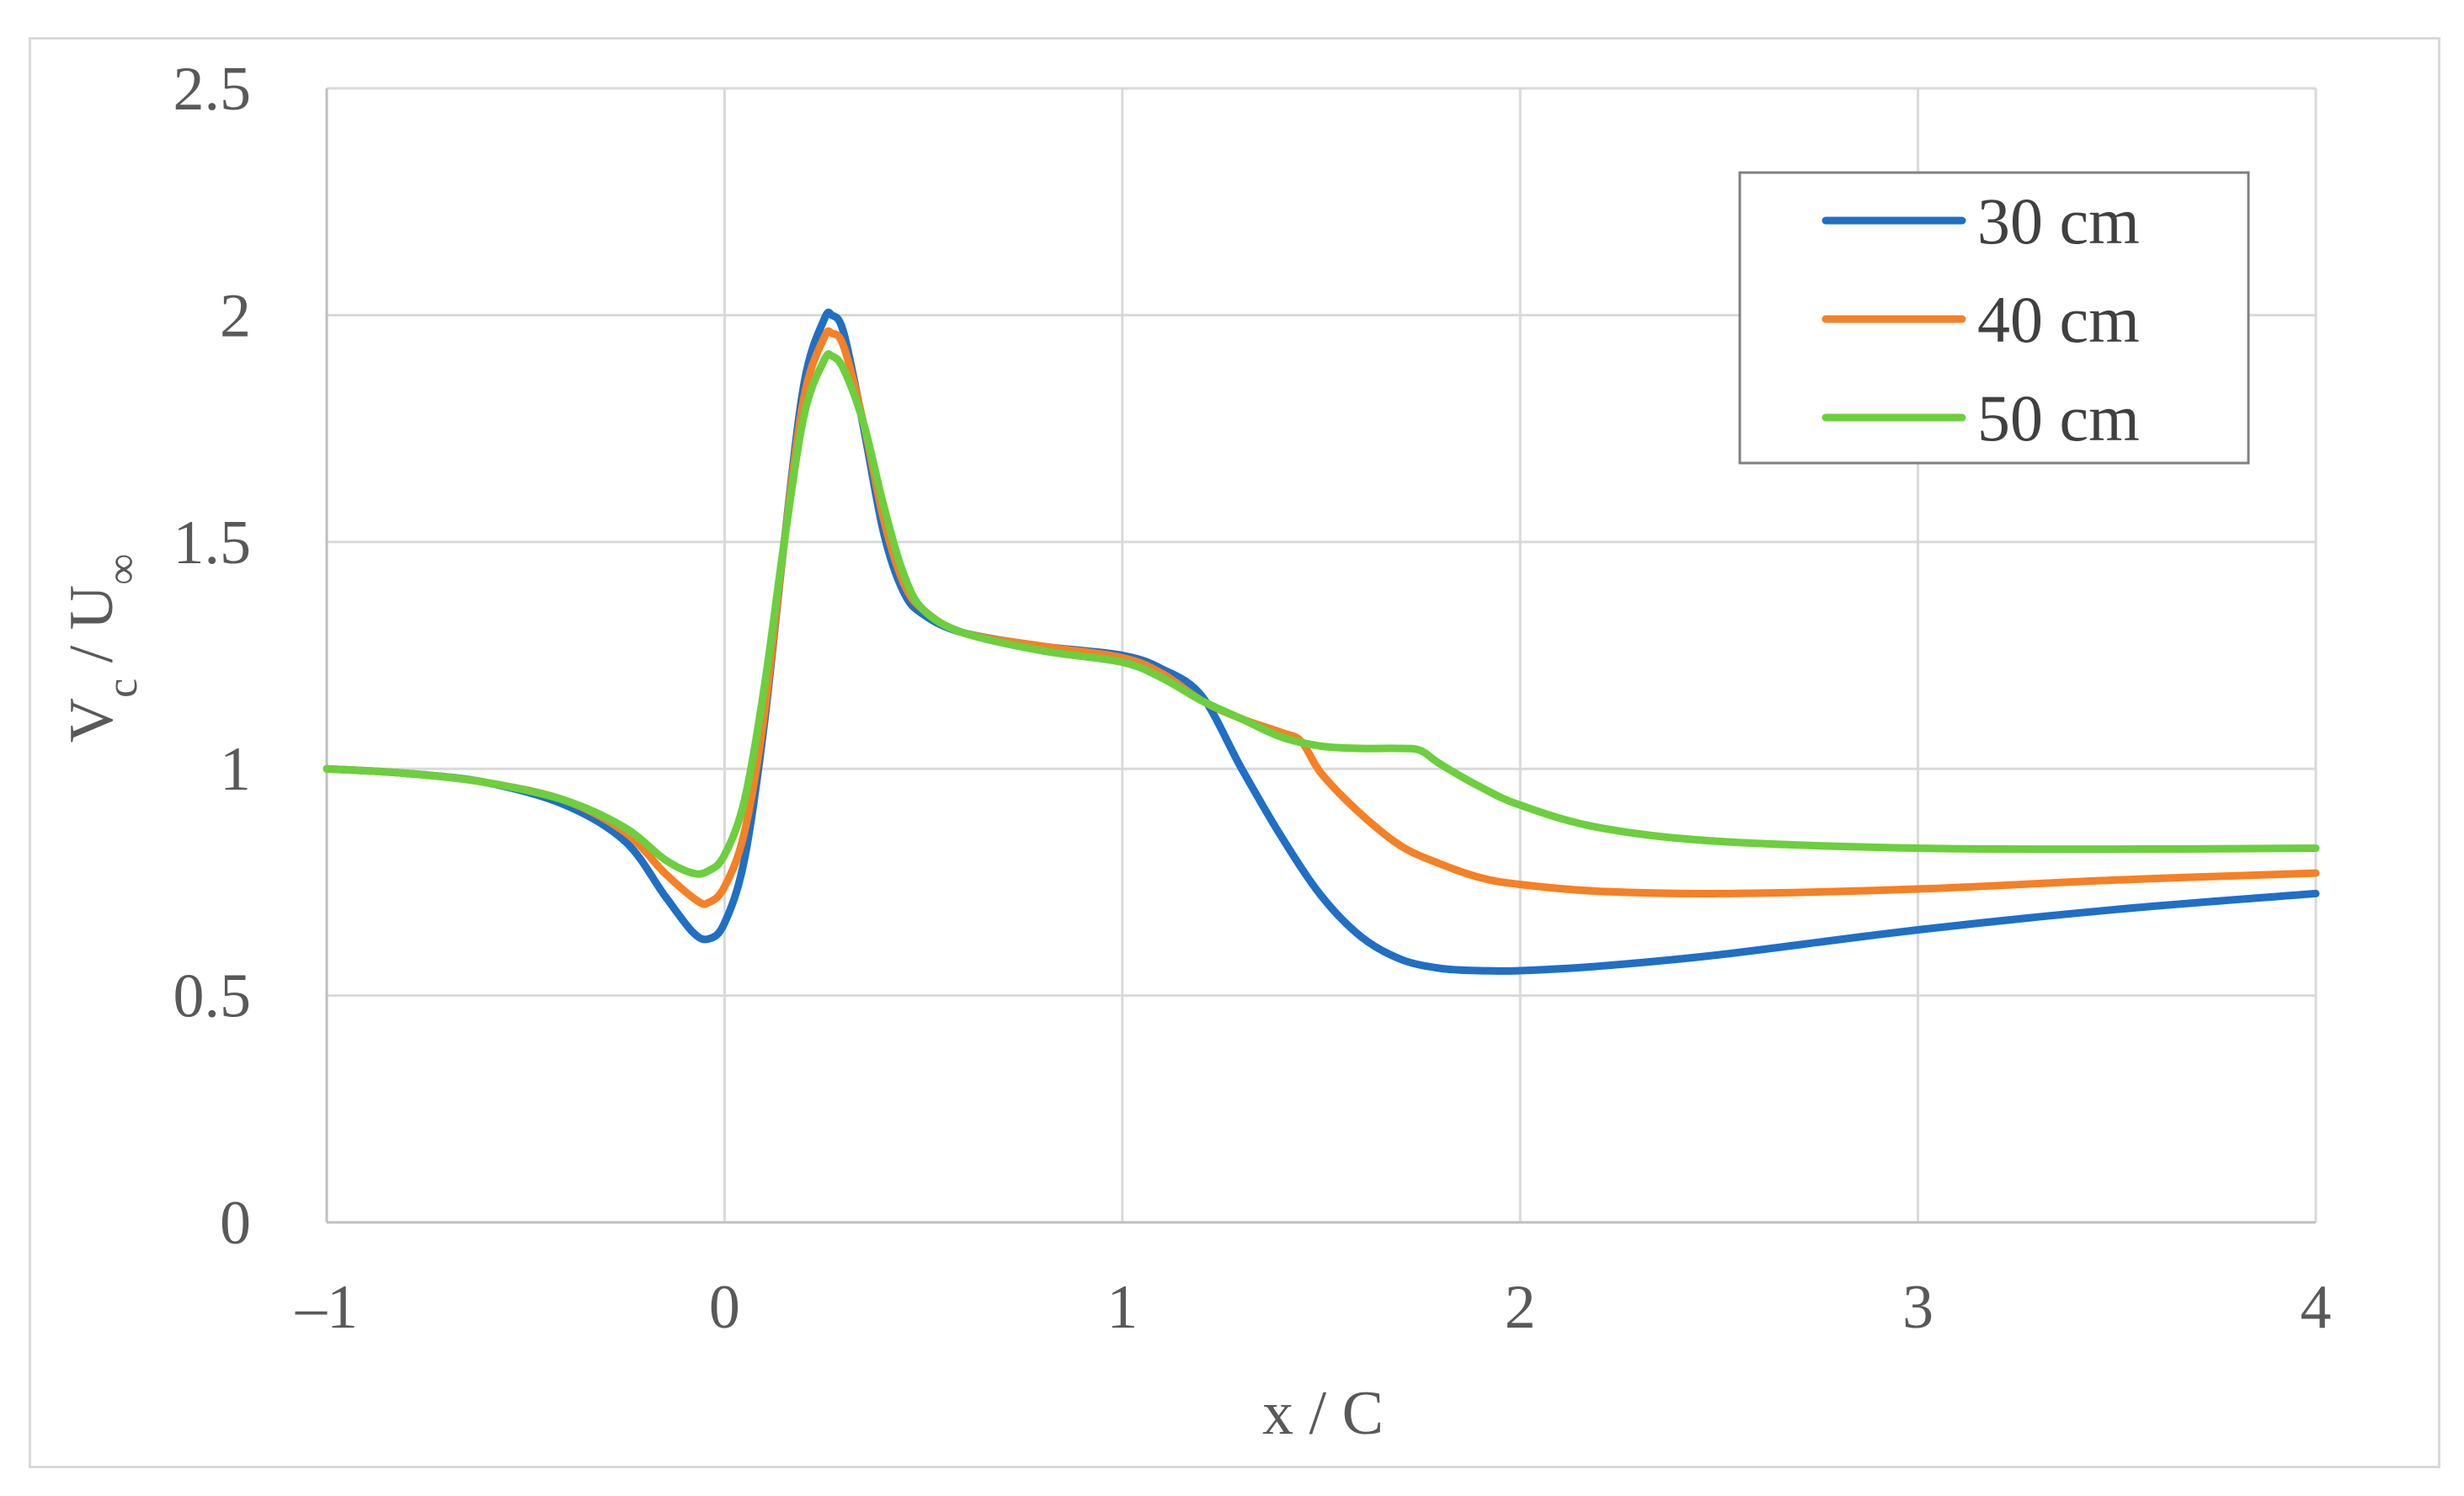  I want to click on x-tick-label: 4, so click(2316, 1307).